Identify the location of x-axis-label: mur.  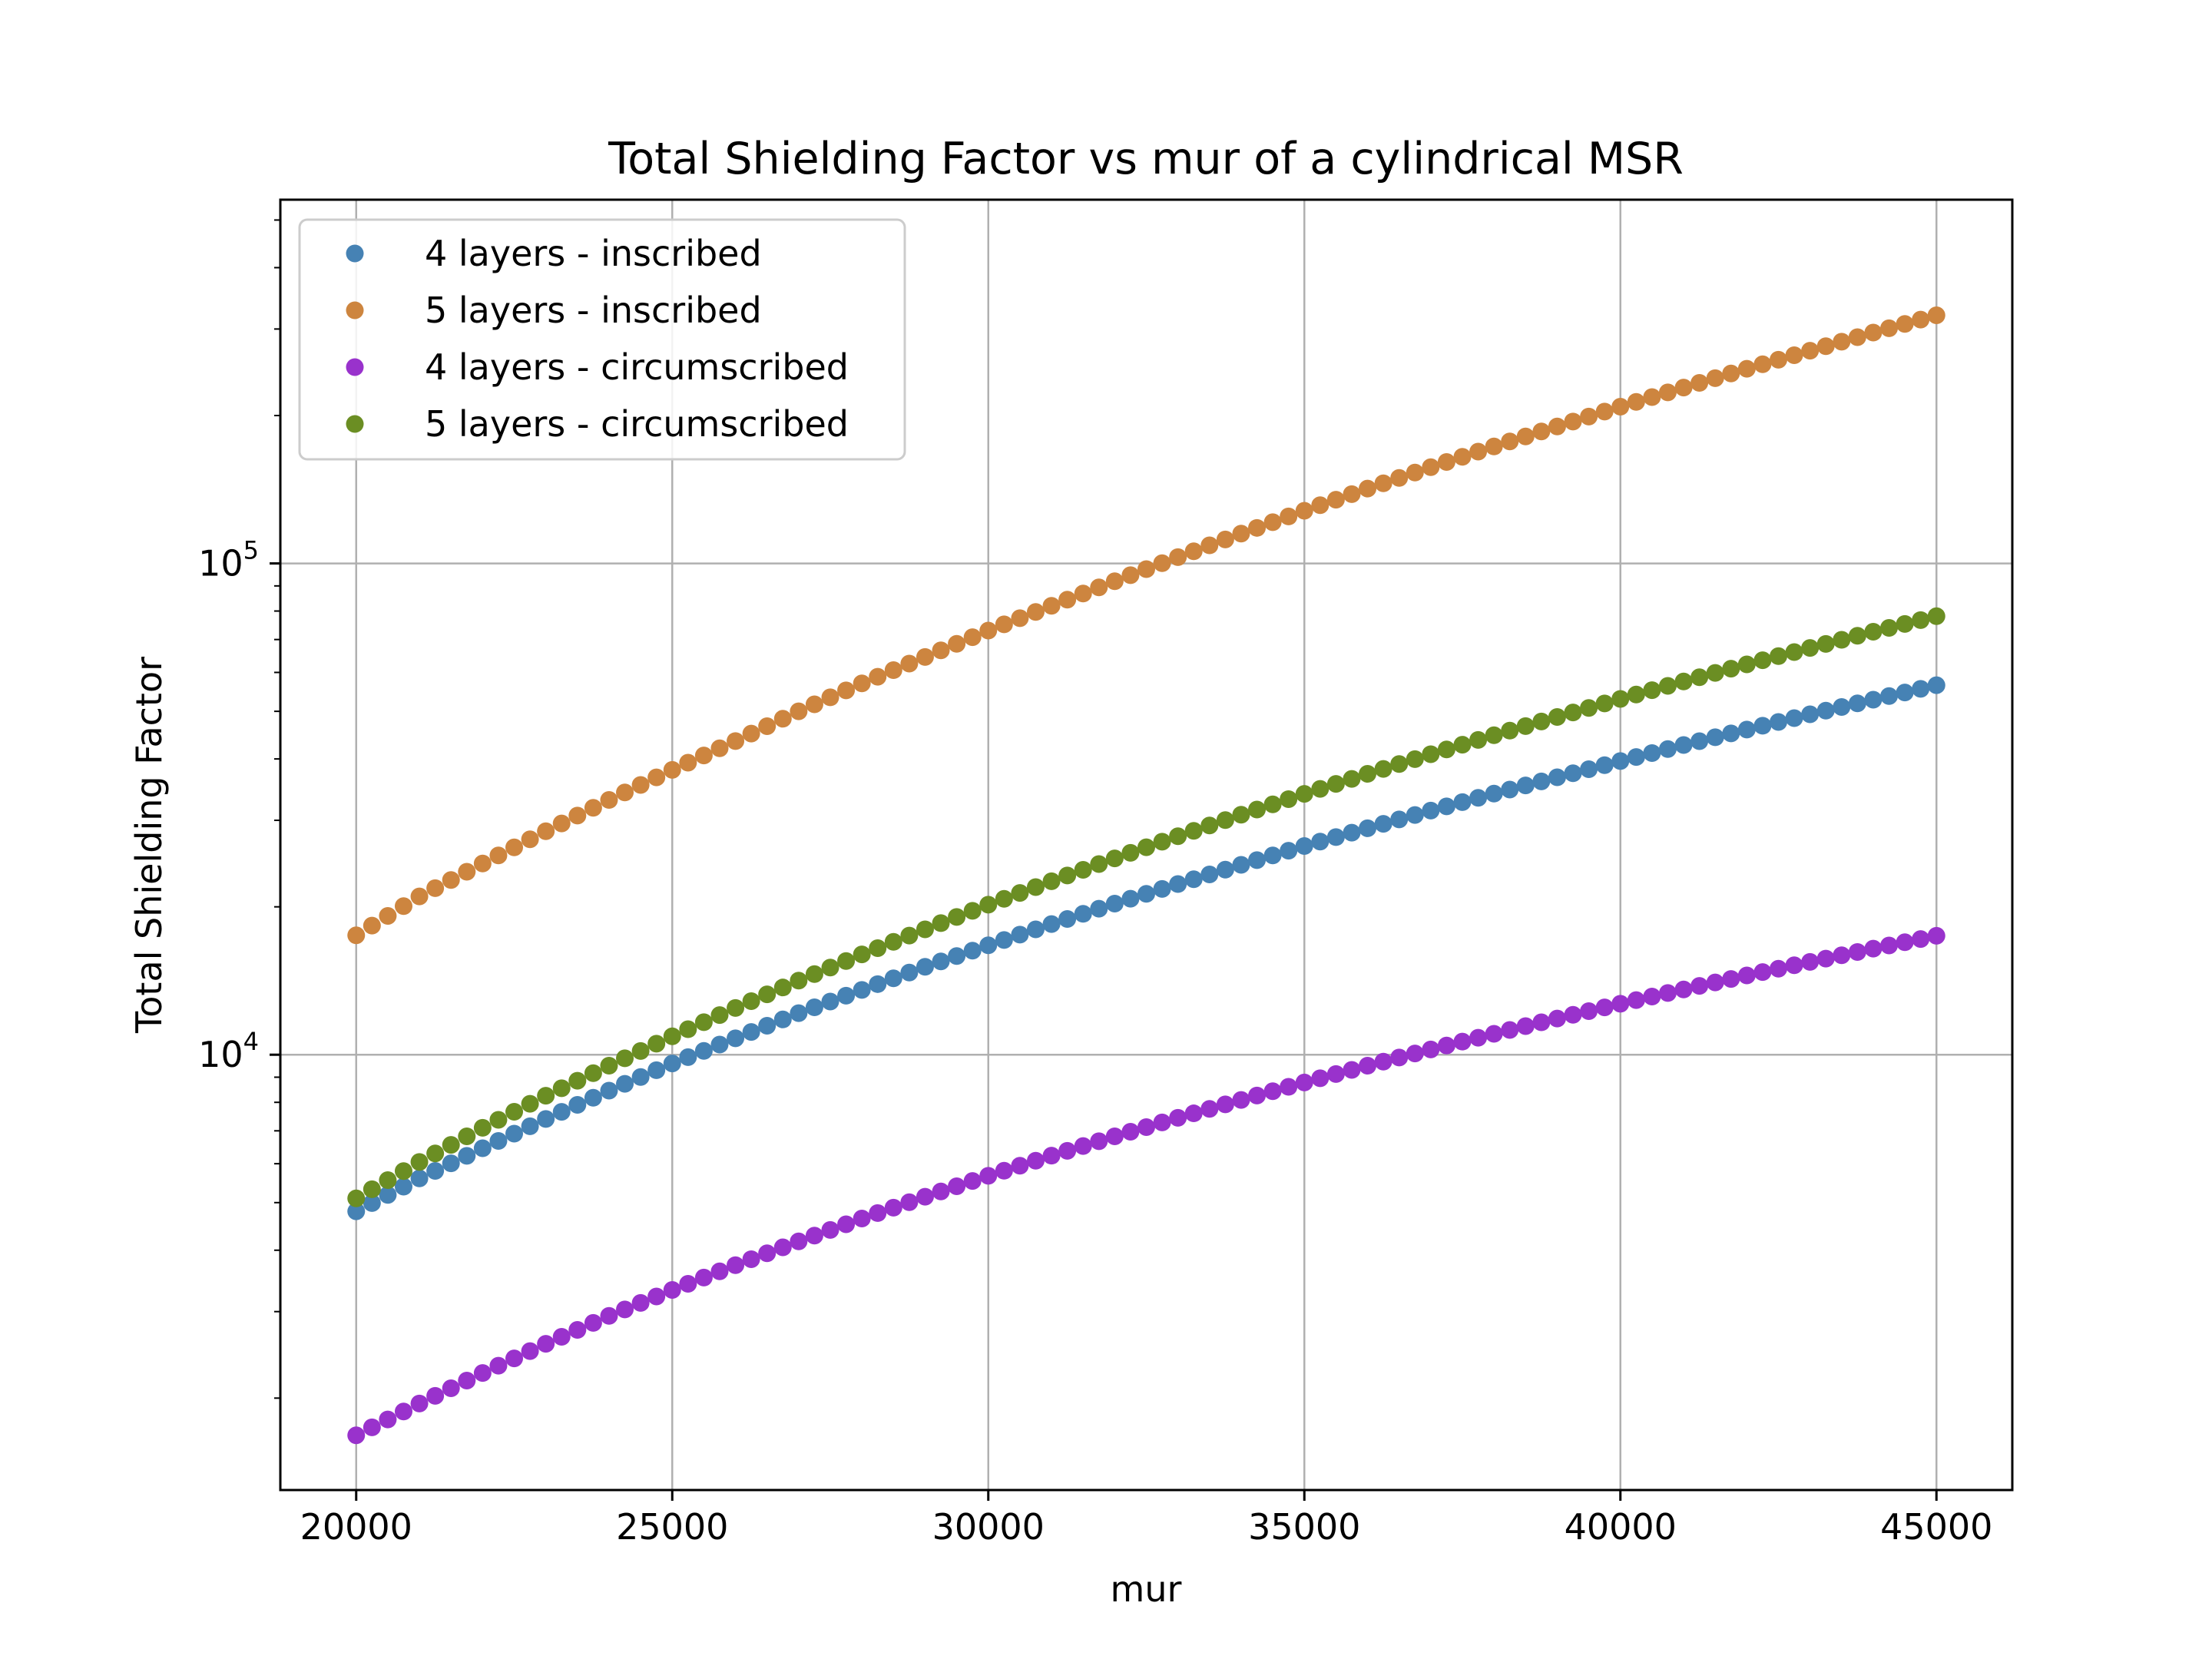
(1146, 1589).